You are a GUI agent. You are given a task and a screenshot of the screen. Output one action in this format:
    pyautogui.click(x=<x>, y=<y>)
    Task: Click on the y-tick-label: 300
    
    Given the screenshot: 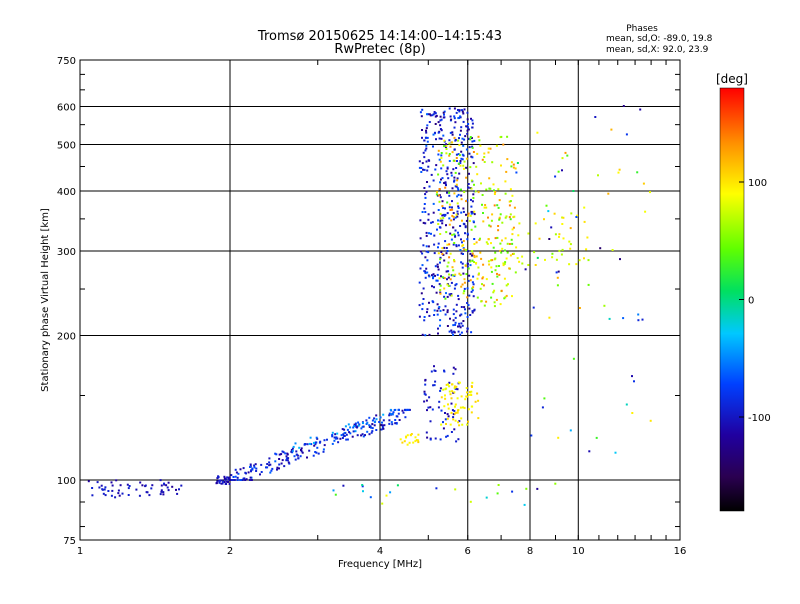 What is the action you would take?
    pyautogui.click(x=66, y=252)
    